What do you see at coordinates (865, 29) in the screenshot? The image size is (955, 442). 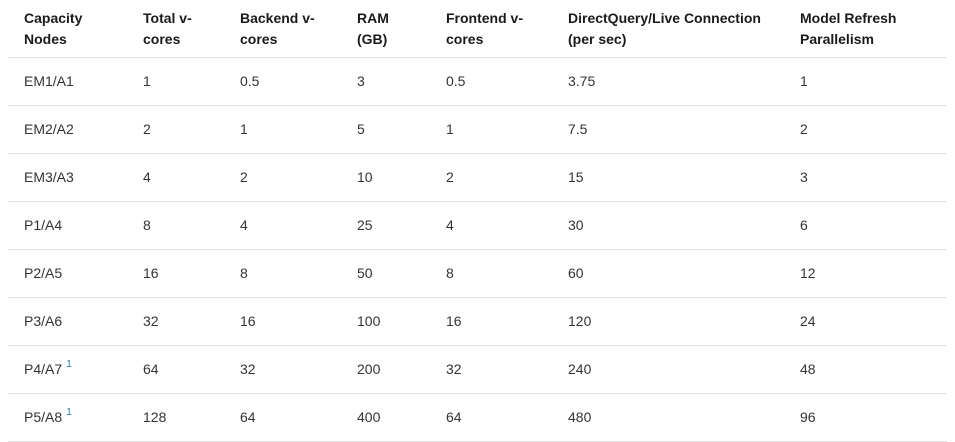 I see `col-header-model-refresh-parallelism: Model Refresh Parallelism` at bounding box center [865, 29].